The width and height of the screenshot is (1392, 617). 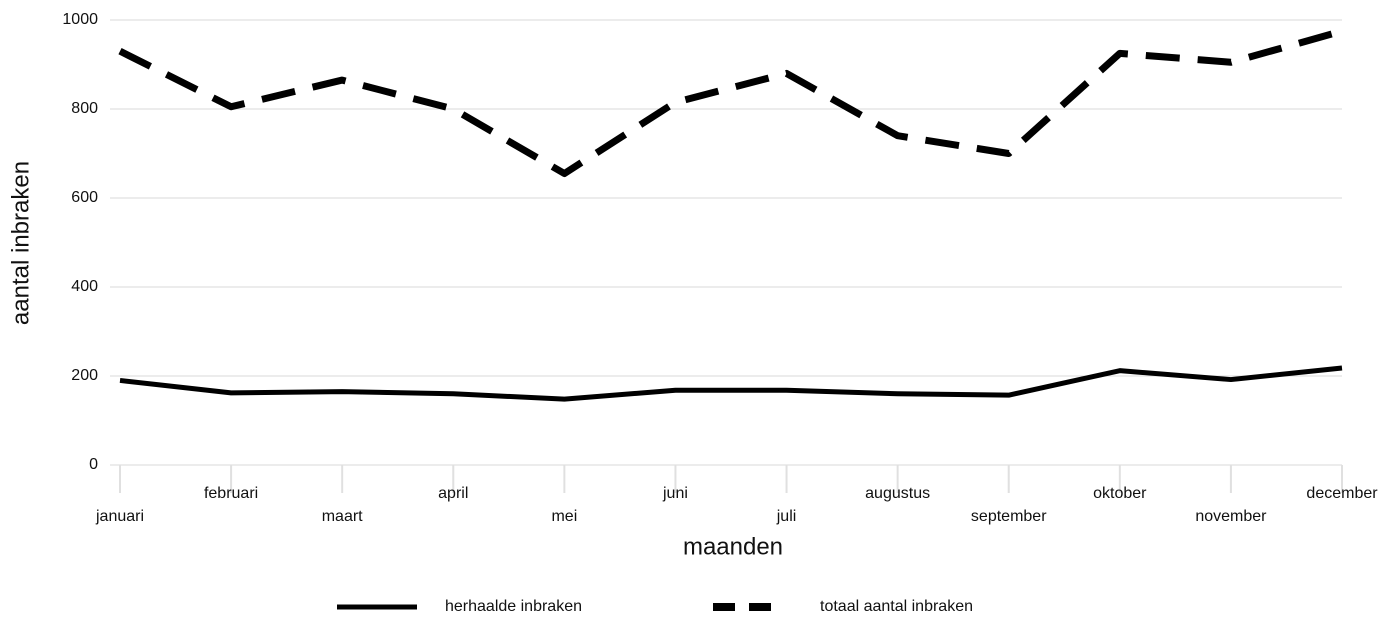 What do you see at coordinates (20, 243) in the screenshot?
I see `y-axis-title: aantal inbraken` at bounding box center [20, 243].